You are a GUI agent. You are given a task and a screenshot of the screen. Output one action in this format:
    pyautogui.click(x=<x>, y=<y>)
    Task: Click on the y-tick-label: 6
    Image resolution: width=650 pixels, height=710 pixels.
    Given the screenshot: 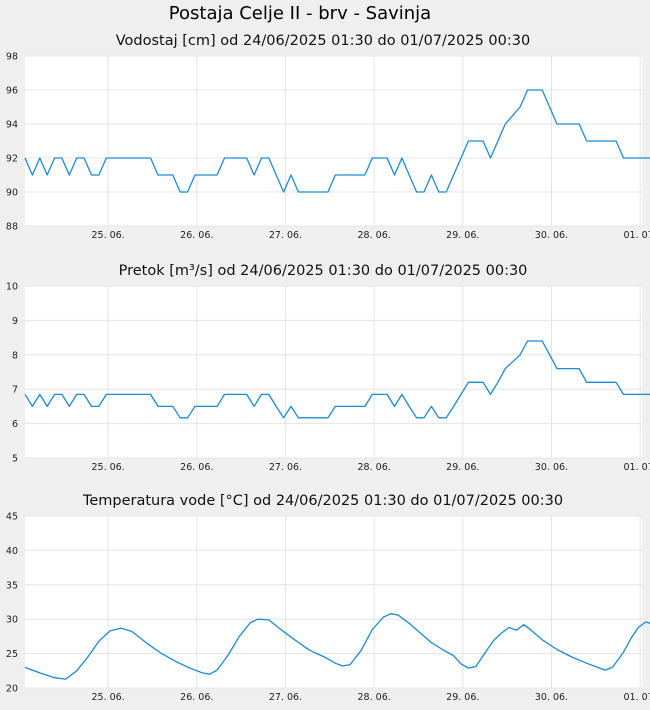 What is the action you would take?
    pyautogui.click(x=15, y=424)
    